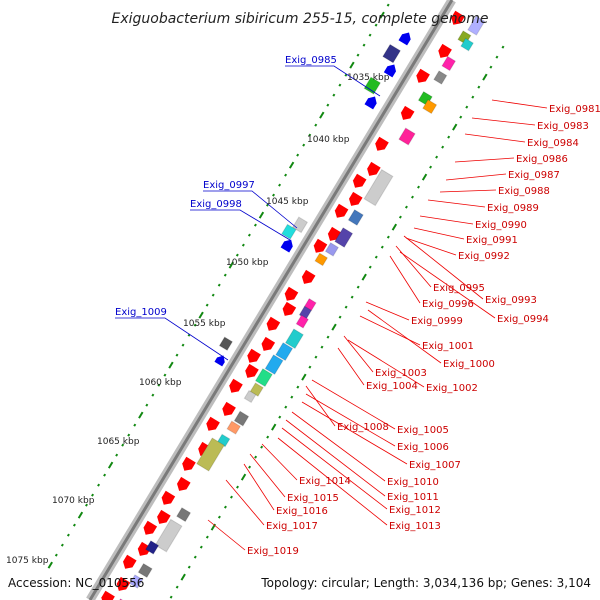 The width and height of the screenshot is (600, 600). Describe the element at coordinates (415, 526) in the screenshot. I see `reverse-gene-label: Exig_1013` at that location.